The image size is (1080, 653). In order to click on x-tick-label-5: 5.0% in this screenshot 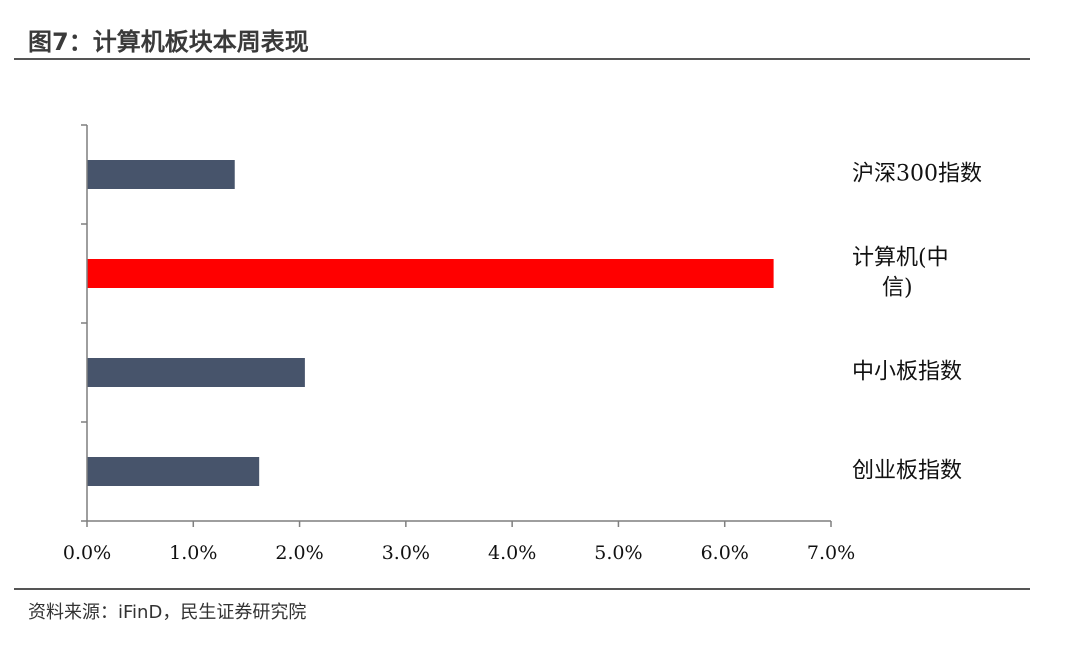, I will do `click(618, 553)`.